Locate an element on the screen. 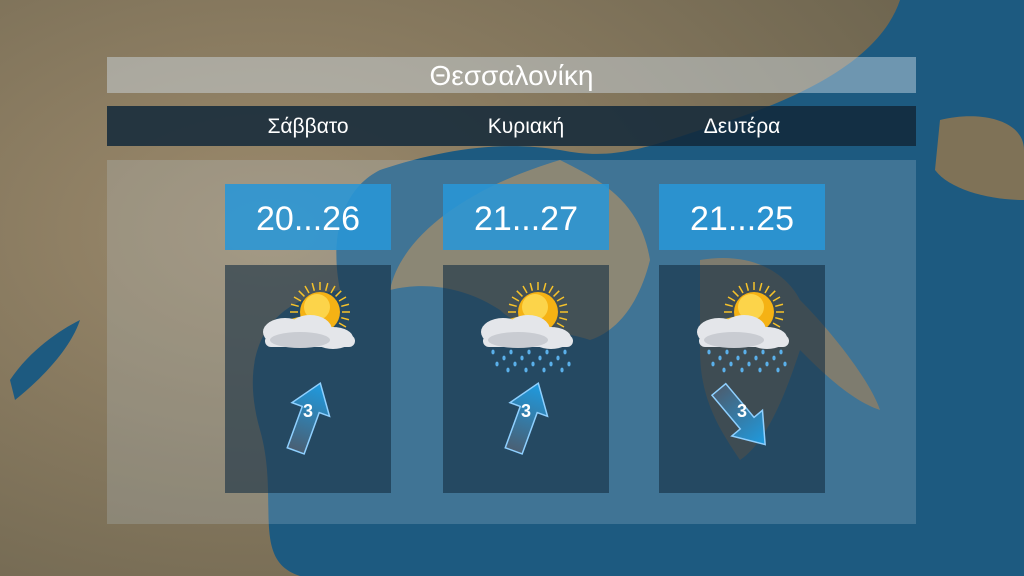 Image resolution: width=1024 pixels, height=576 pixels. day-panel-2: 3 is located at coordinates (526, 379).